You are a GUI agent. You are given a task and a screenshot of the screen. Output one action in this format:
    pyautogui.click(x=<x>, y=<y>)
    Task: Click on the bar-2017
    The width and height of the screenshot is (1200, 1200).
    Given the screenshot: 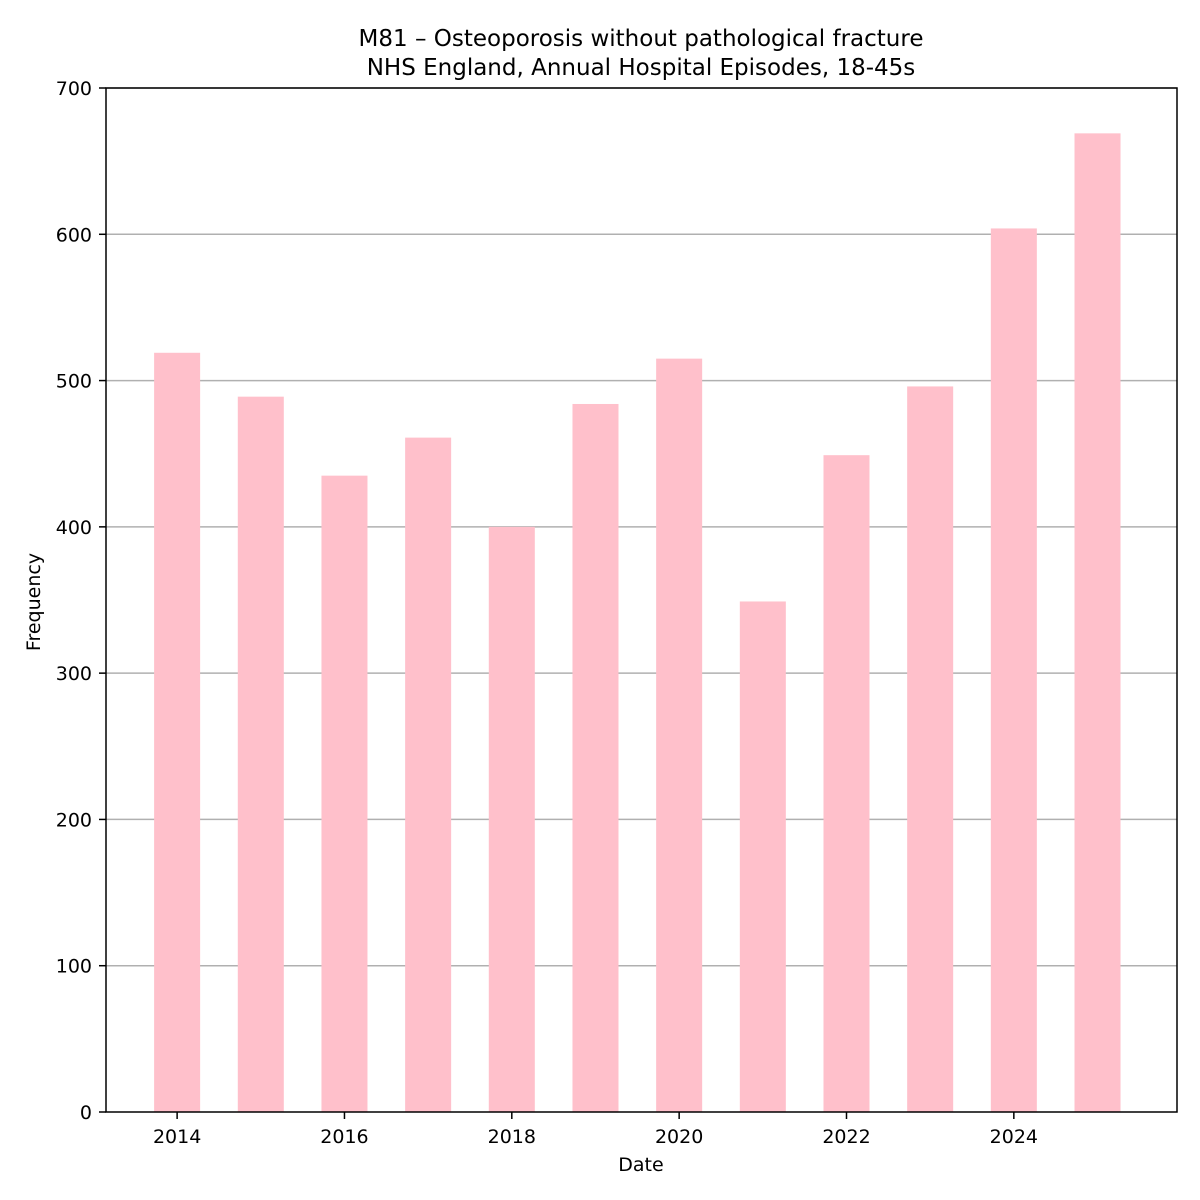 What is the action you would take?
    pyautogui.click(x=428, y=774)
    